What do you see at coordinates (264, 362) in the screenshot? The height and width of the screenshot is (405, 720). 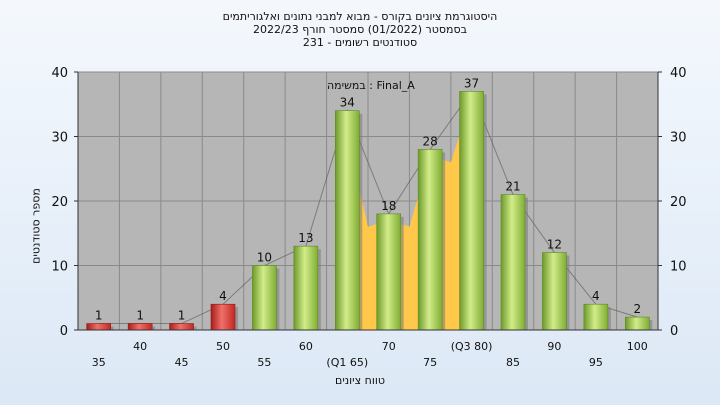 I see `x-tick-label: 55` at bounding box center [264, 362].